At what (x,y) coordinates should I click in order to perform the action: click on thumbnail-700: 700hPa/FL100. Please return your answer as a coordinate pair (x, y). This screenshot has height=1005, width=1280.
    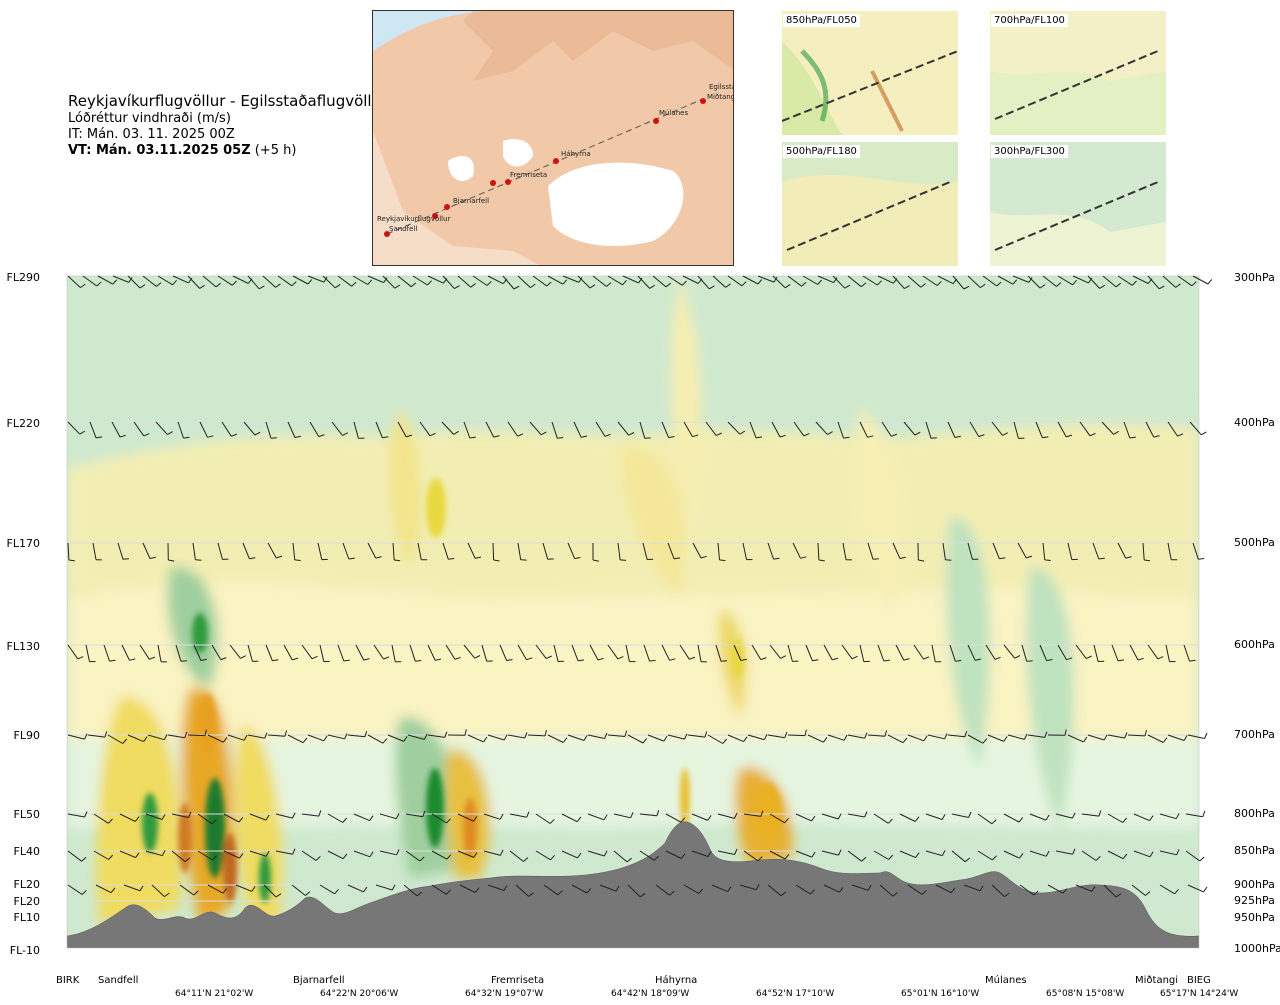
    Looking at the image, I should click on (1078, 73).